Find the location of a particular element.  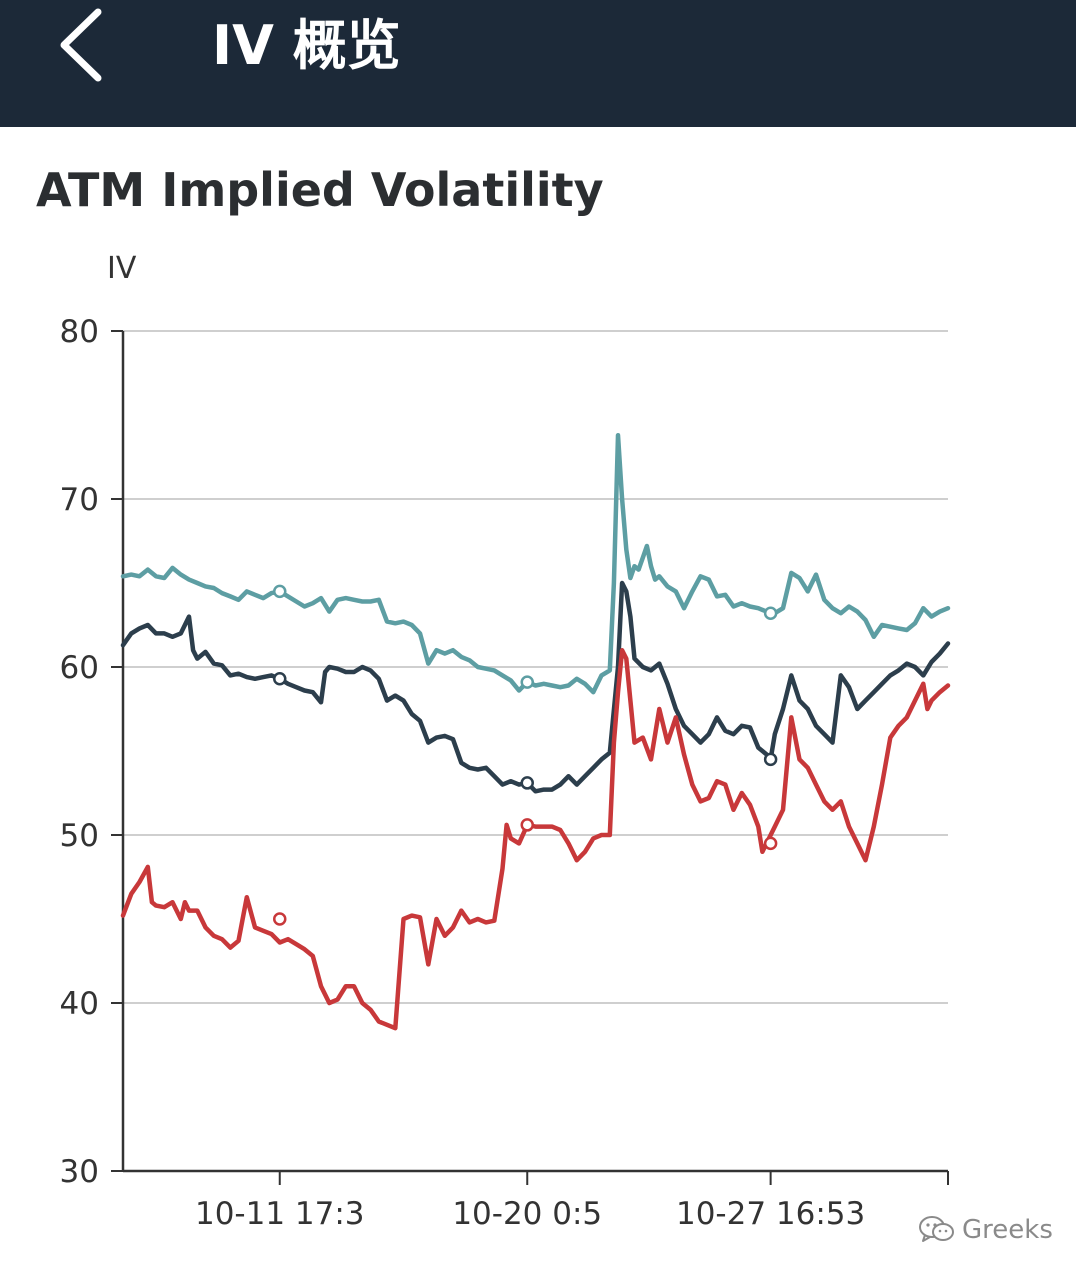

y-tick-label: 40 is located at coordinates (79, 1004).